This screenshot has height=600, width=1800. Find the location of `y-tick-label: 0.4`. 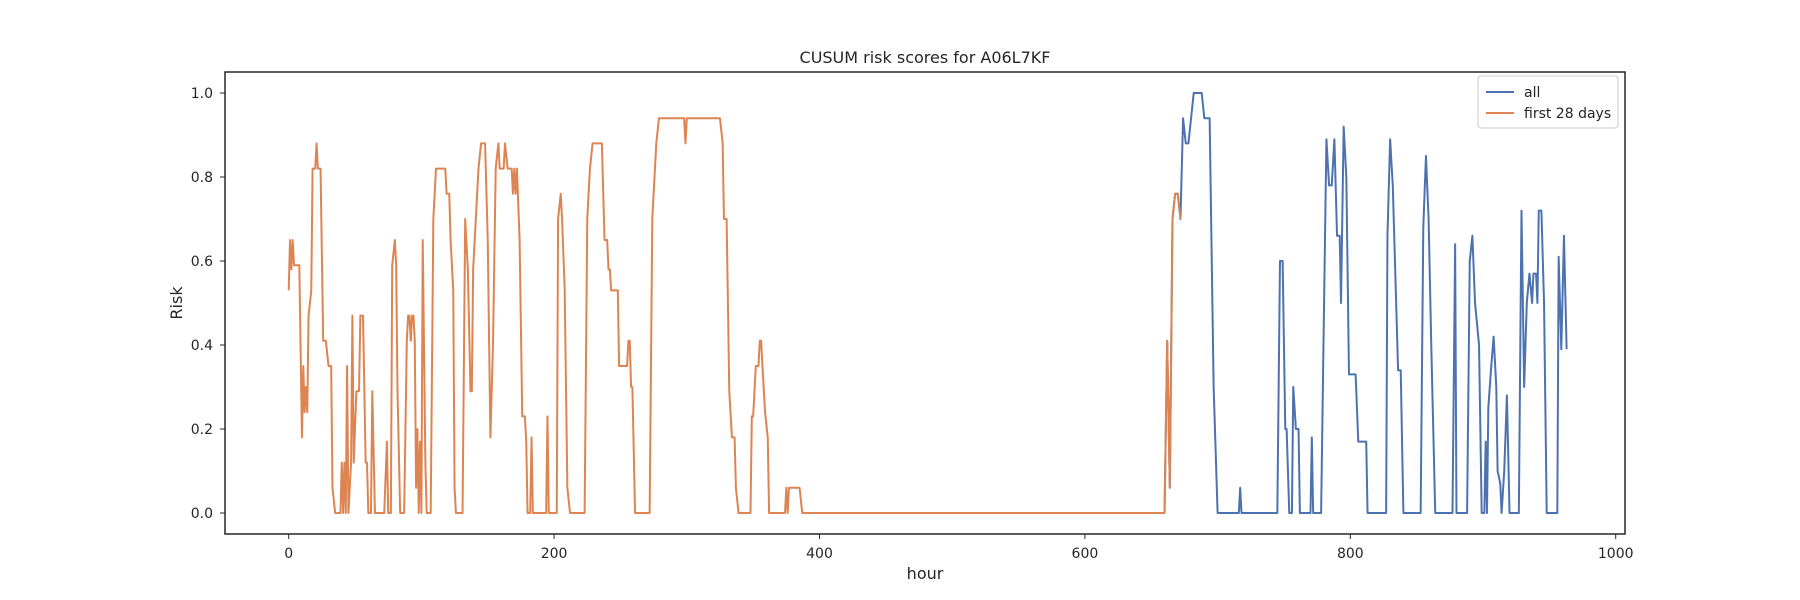

y-tick-label: 0.4 is located at coordinates (202, 346).